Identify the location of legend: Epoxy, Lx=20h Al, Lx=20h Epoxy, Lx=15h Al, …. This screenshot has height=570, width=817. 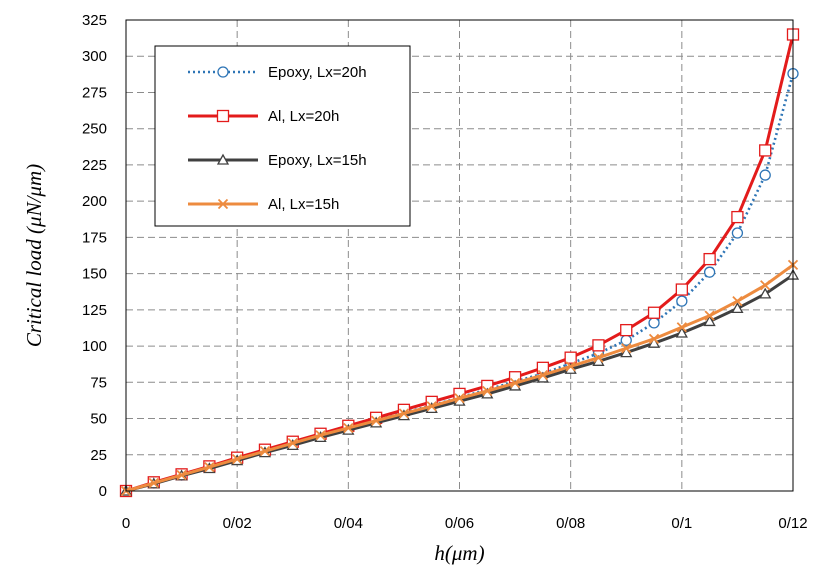
(282, 136).